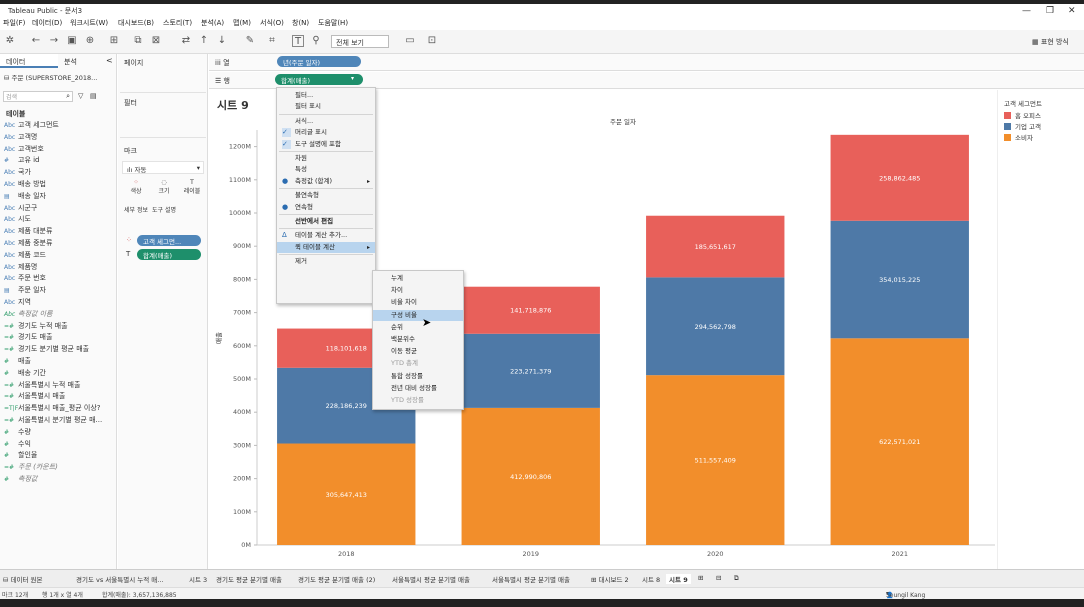 This screenshot has height=607, width=1084. Describe the element at coordinates (204, 40) in the screenshot. I see `sort-asc-icon: ↑` at that location.